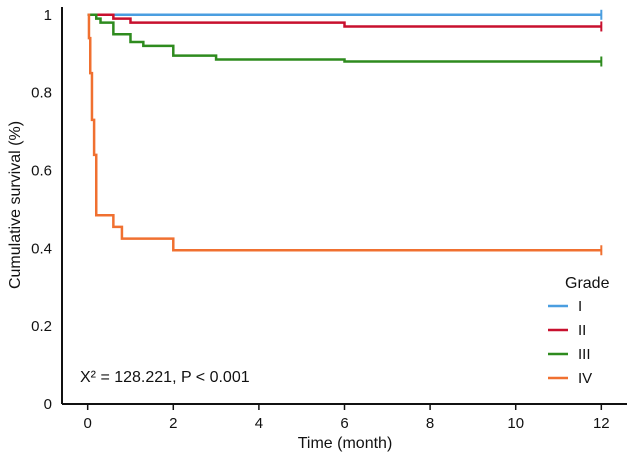  What do you see at coordinates (430, 423) in the screenshot?
I see `x-tick-label: 8` at bounding box center [430, 423].